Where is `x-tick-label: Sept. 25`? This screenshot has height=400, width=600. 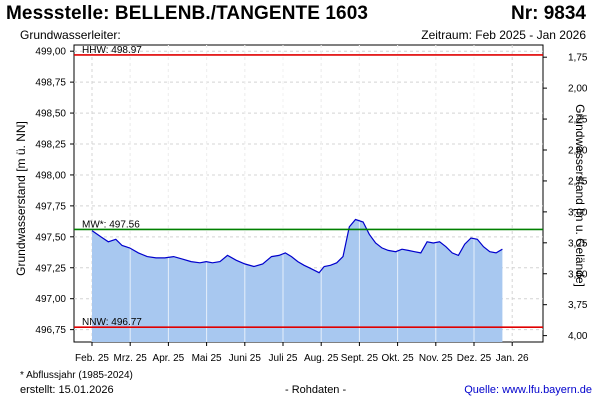
x-tick-label: Sept. 25 is located at coordinates (360, 358).